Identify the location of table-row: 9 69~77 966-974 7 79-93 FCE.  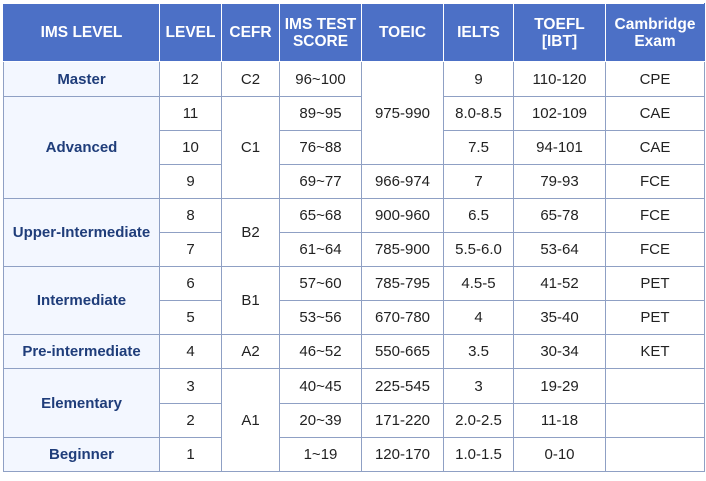
(354, 181).